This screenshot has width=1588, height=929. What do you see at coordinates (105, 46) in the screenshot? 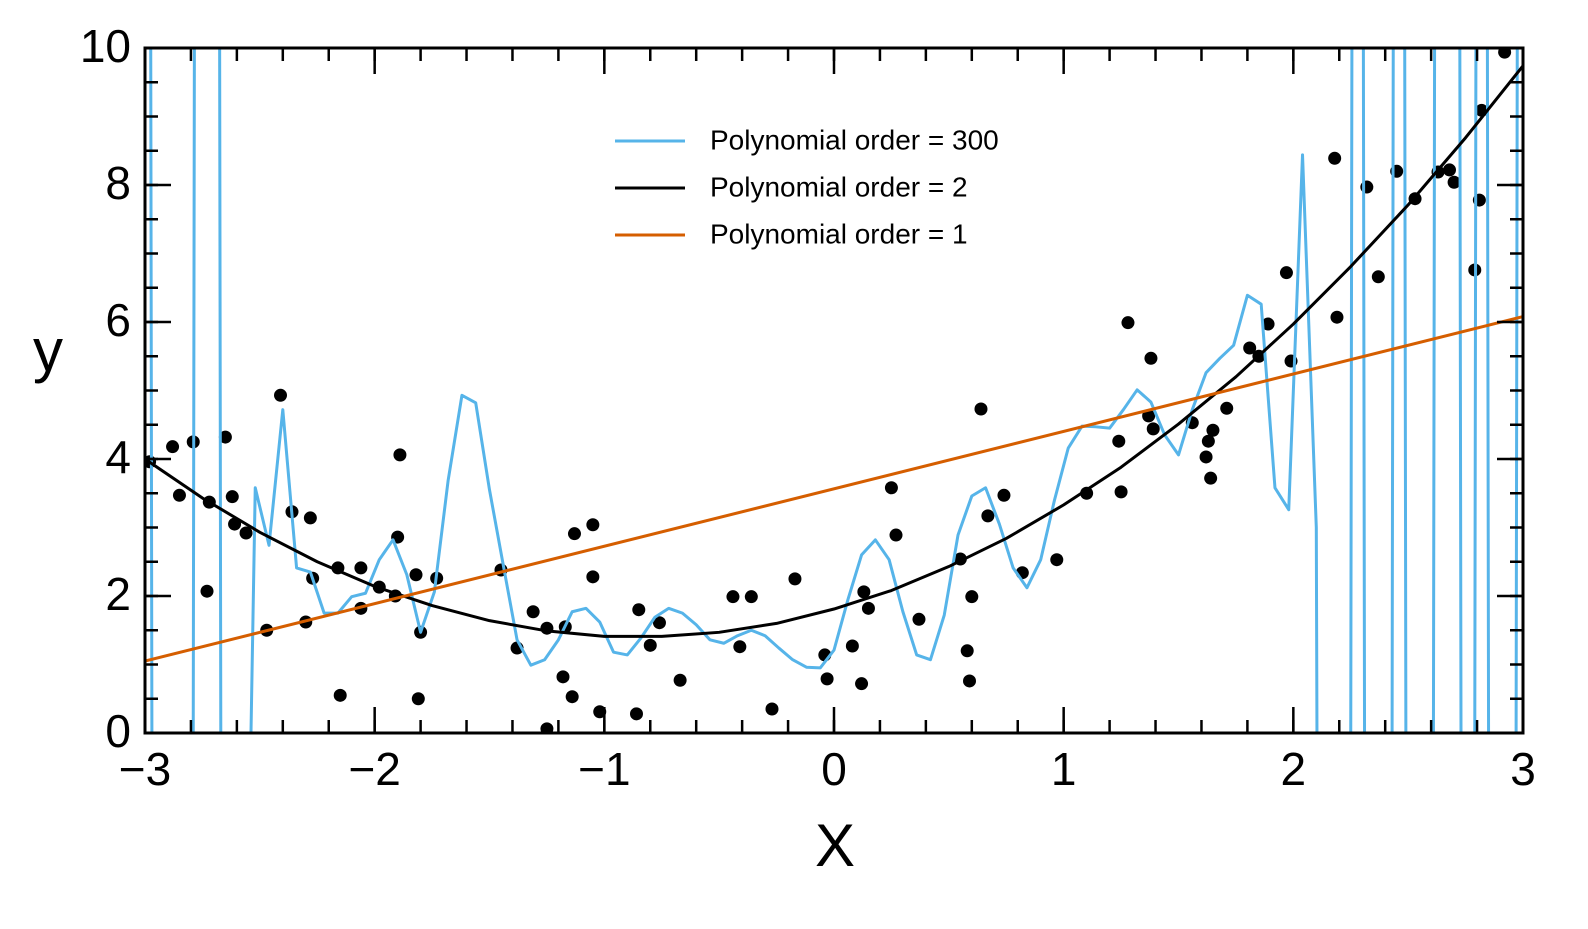
I see `y-tick-label: 10` at bounding box center [105, 46].